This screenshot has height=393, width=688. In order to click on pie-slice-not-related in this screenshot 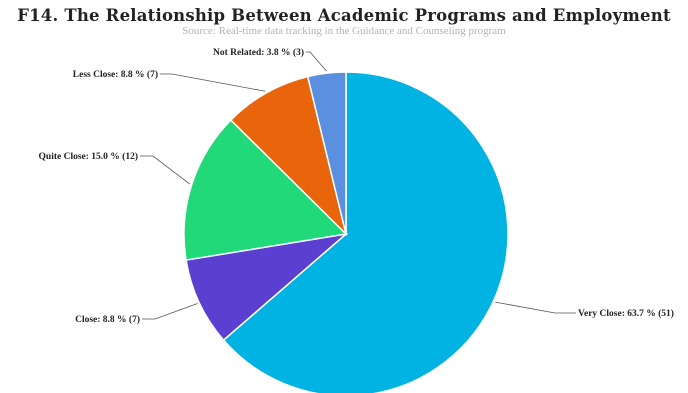, I will do `click(326, 153)`.